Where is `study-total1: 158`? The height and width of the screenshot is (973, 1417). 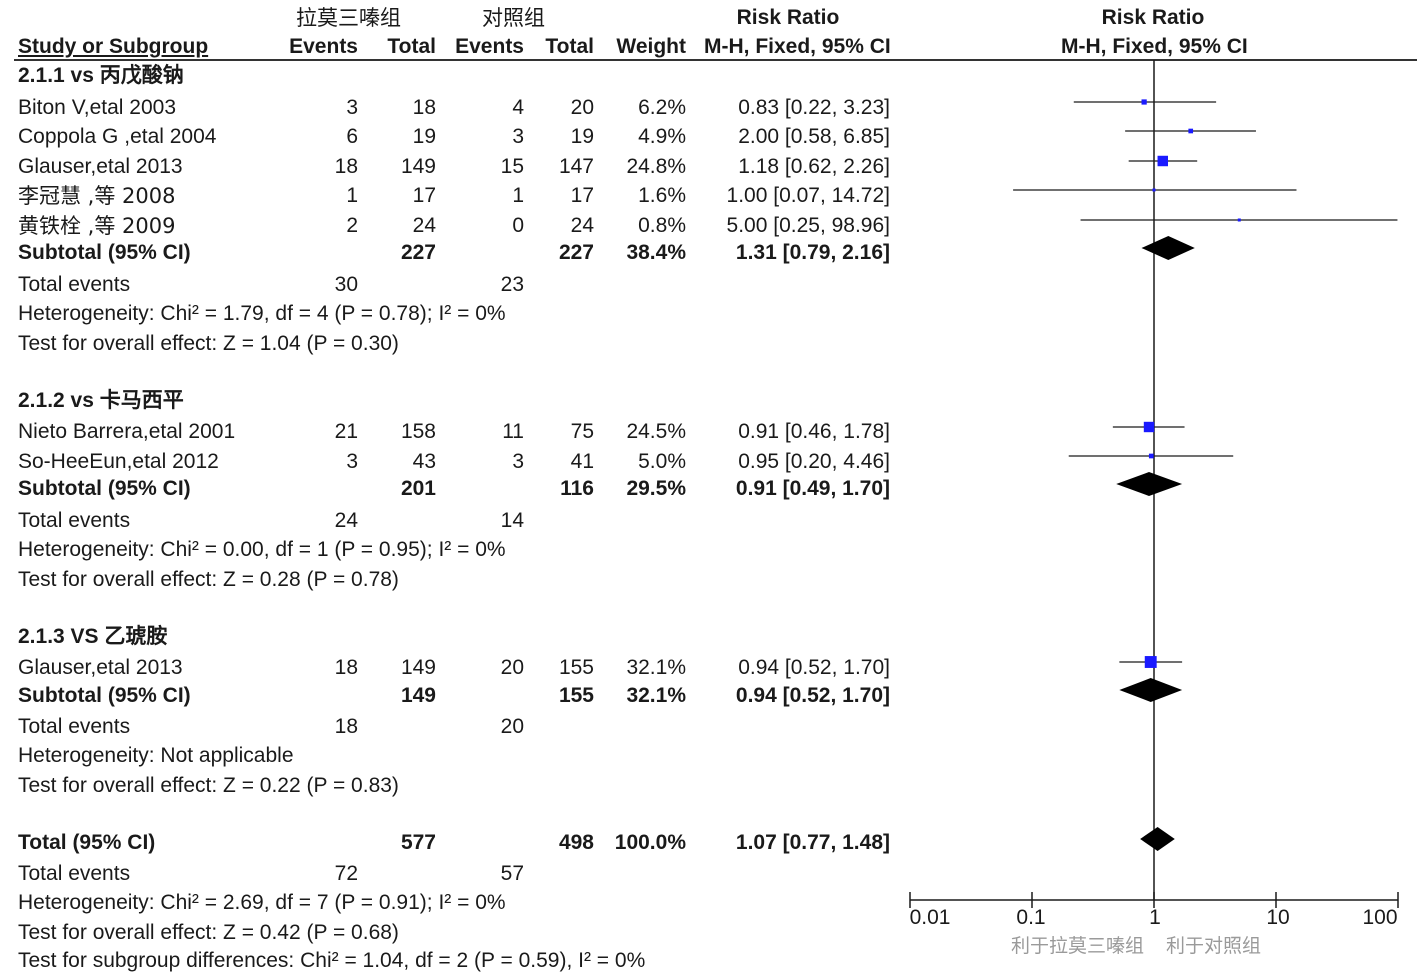 study-total1: 158 is located at coordinates (418, 431).